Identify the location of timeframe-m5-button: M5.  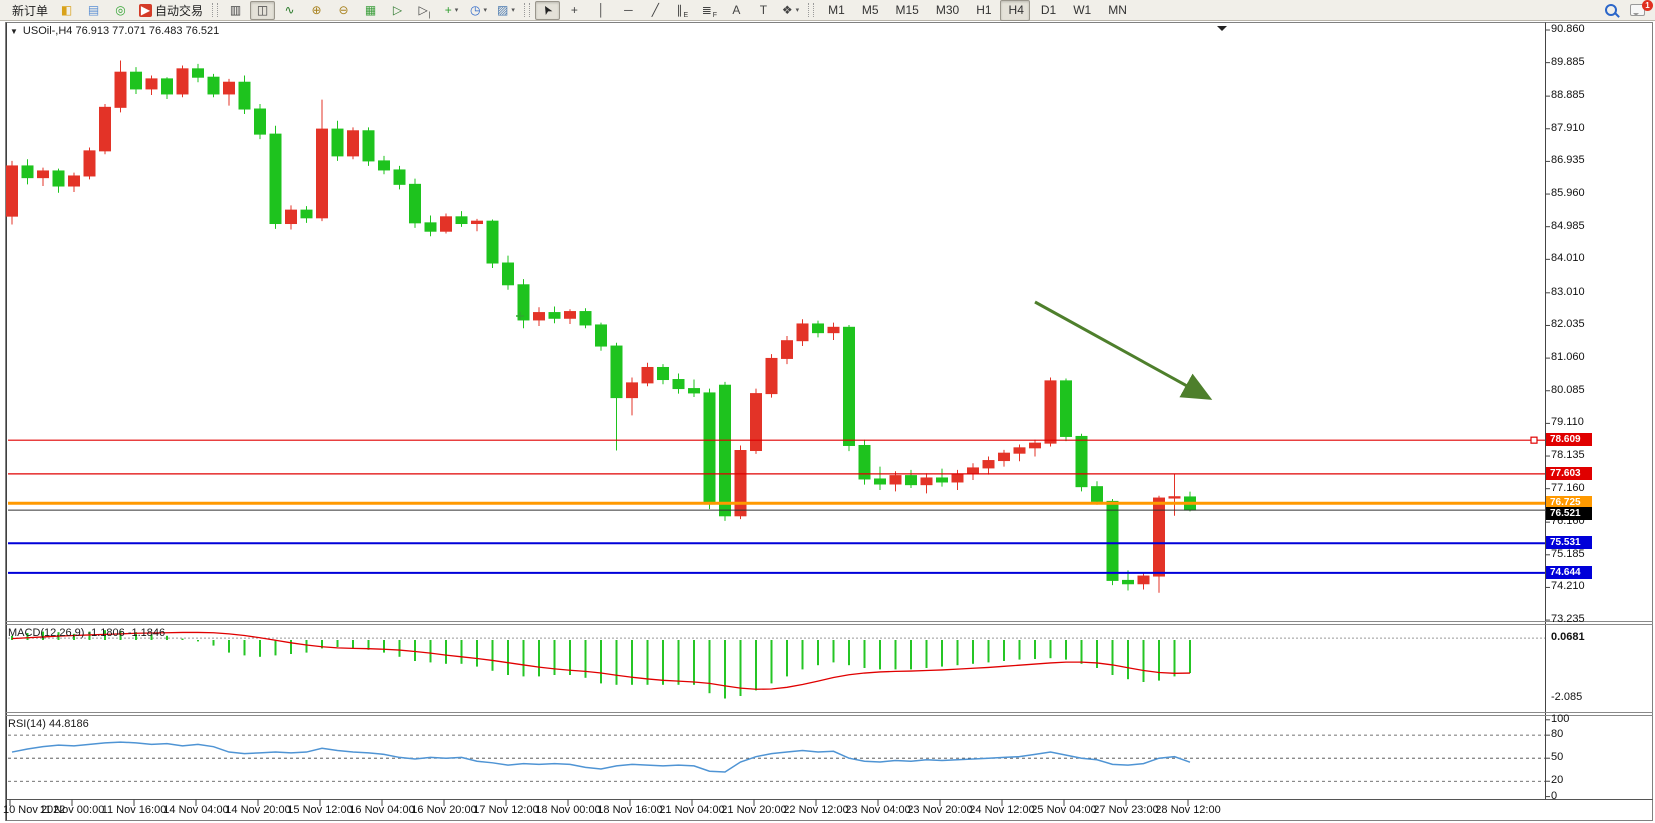
(869, 10).